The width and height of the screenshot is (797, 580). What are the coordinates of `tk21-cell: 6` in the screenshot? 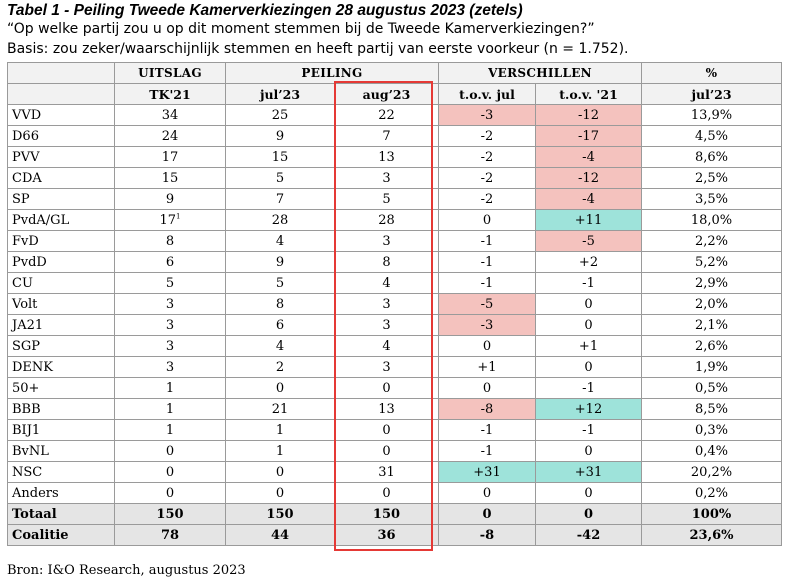 It's located at (170, 262).